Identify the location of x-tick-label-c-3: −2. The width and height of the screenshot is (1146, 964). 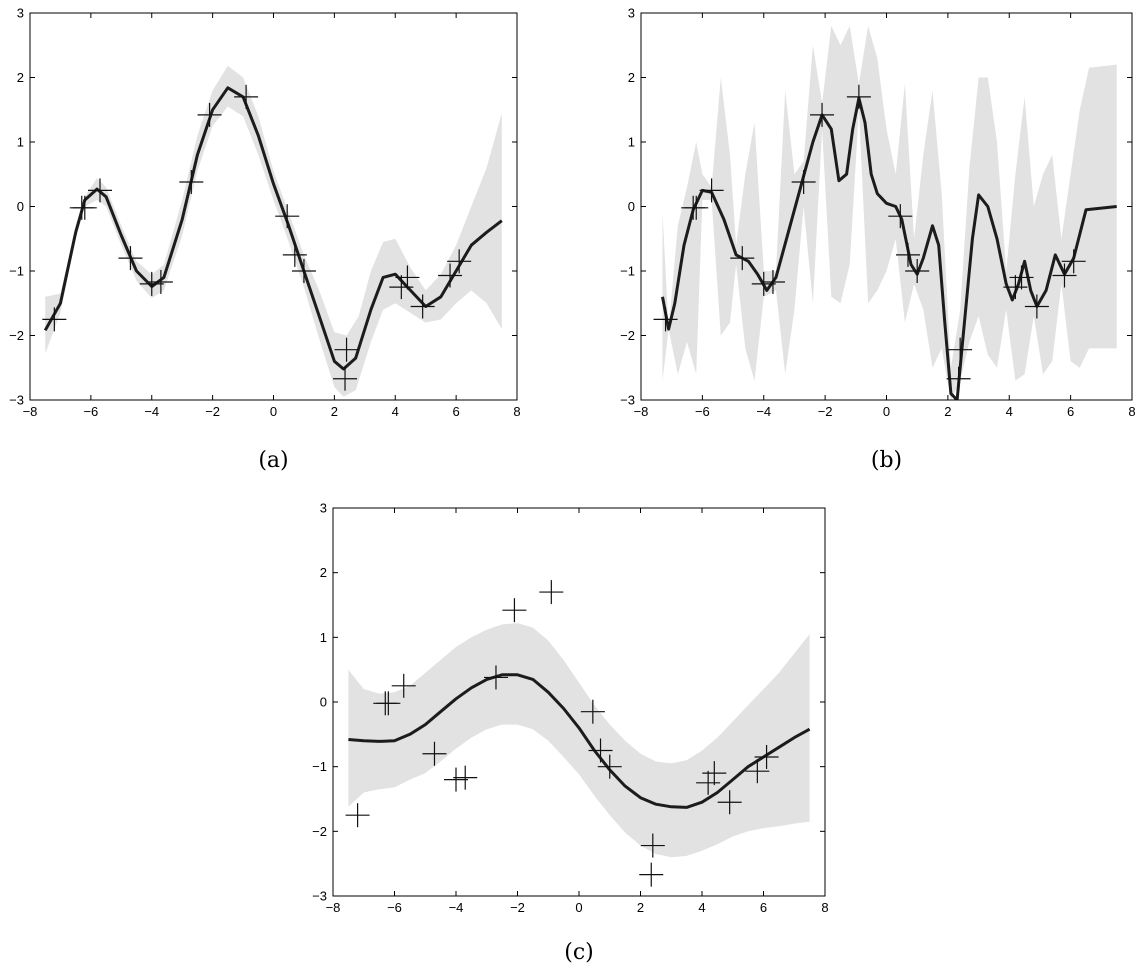
(517, 907).